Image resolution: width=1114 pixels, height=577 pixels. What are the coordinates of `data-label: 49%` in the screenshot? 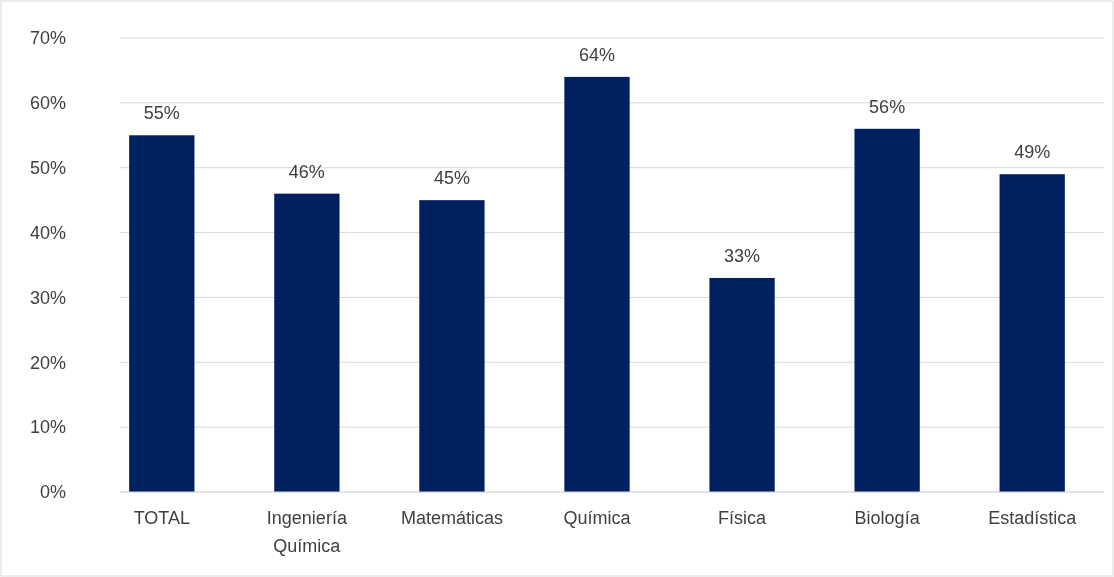 It's located at (1032, 152).